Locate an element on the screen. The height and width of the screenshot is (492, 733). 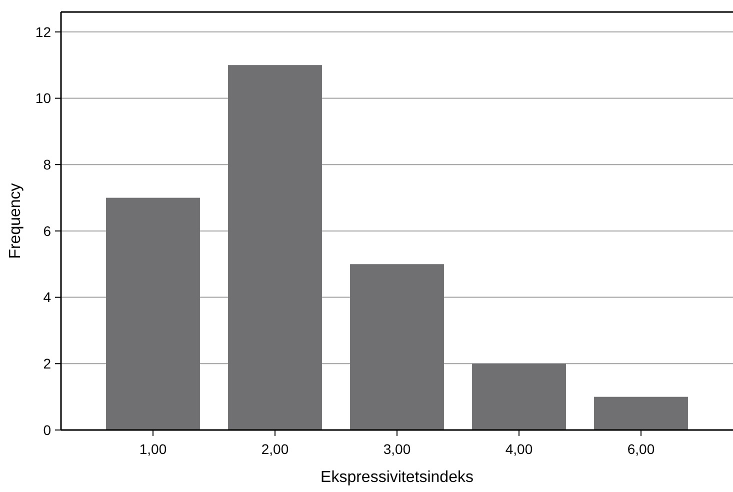
y-tick-label: 10 is located at coordinates (43, 98).